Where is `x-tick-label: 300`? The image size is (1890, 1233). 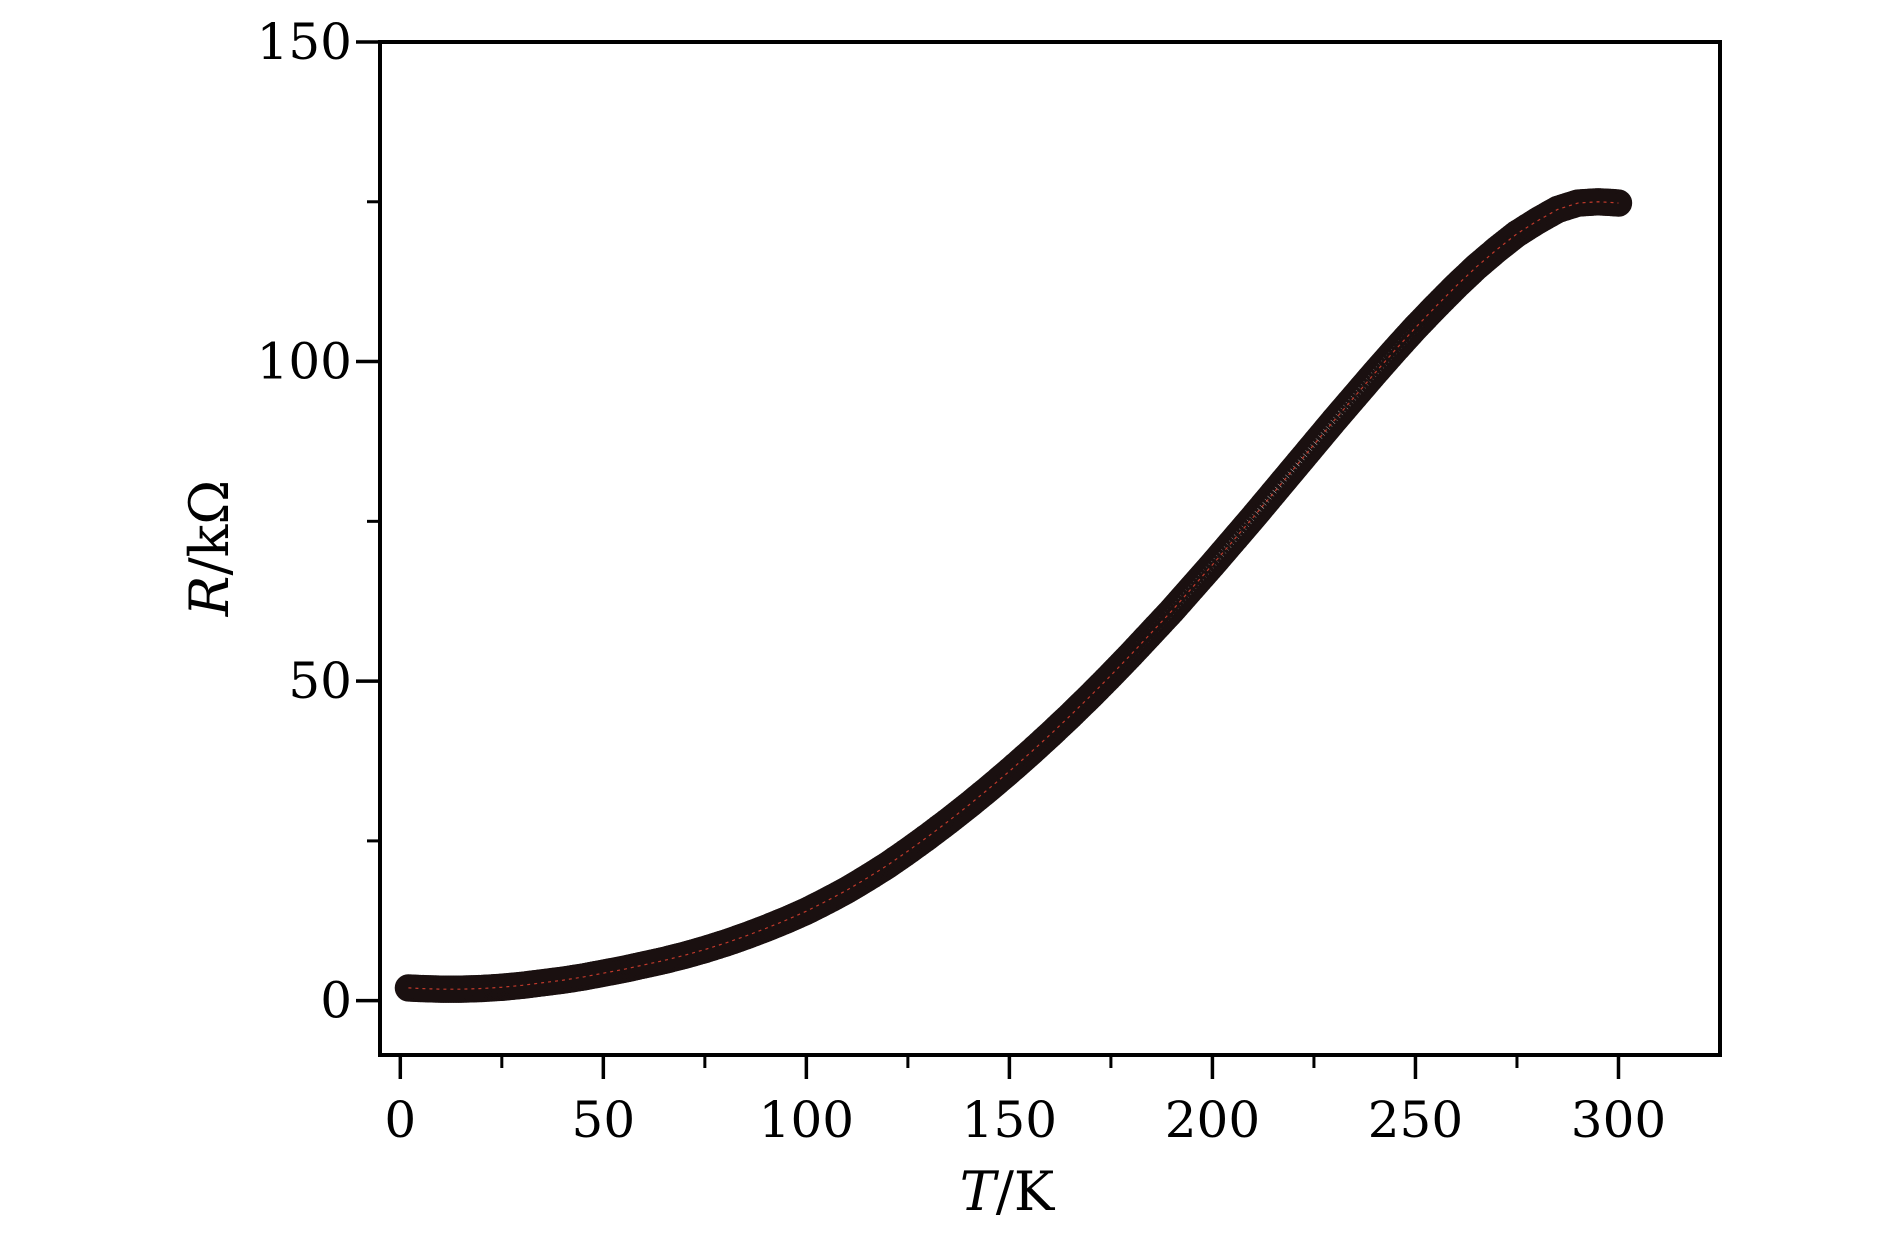
x-tick-label: 300 is located at coordinates (1618, 1120).